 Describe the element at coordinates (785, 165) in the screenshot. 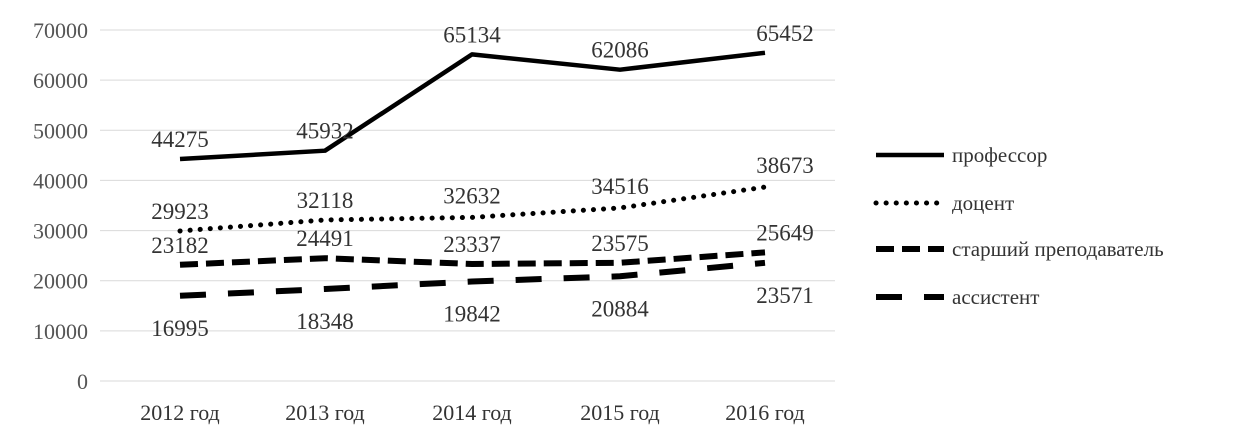

I see `data-label: 38673` at that location.